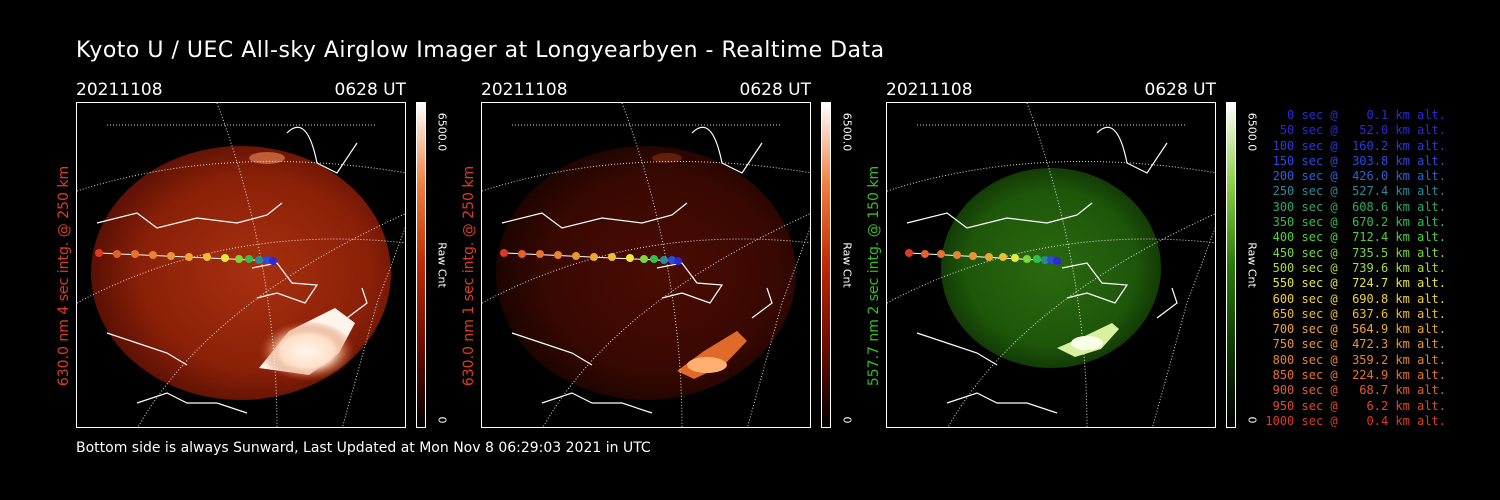 This screenshot has width=1500, height=500. I want to click on legend-row: 900 sec @ 68.7 km alt., so click(1355, 390).